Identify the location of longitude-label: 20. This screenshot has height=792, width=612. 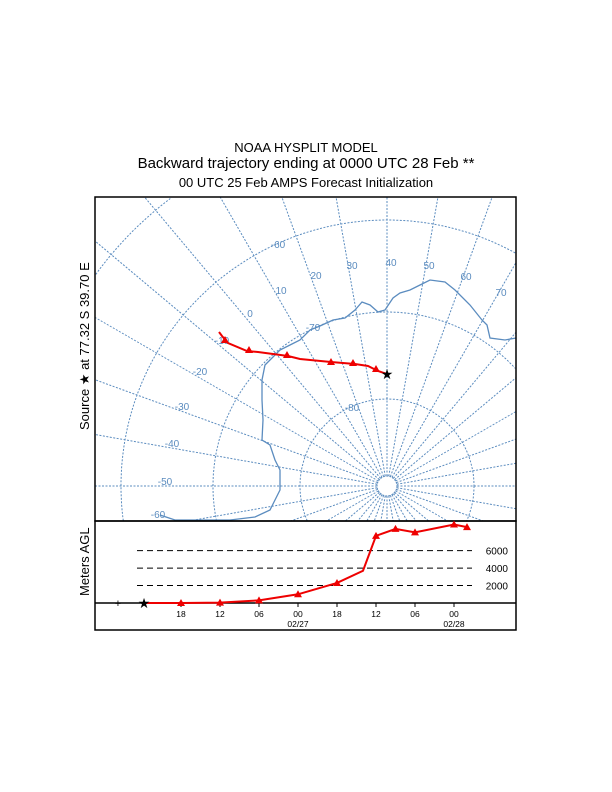
(316, 276).